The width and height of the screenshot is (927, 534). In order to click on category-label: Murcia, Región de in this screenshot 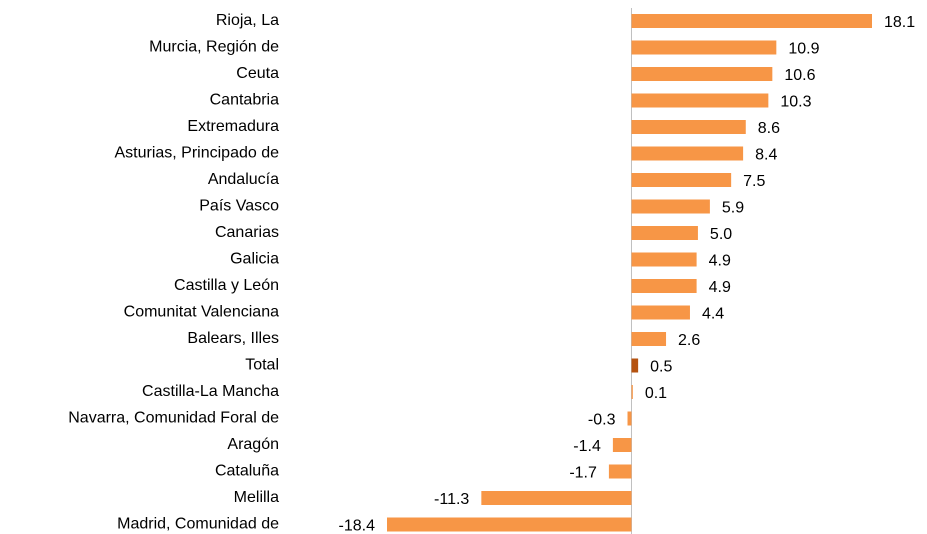, I will do `click(214, 47)`.